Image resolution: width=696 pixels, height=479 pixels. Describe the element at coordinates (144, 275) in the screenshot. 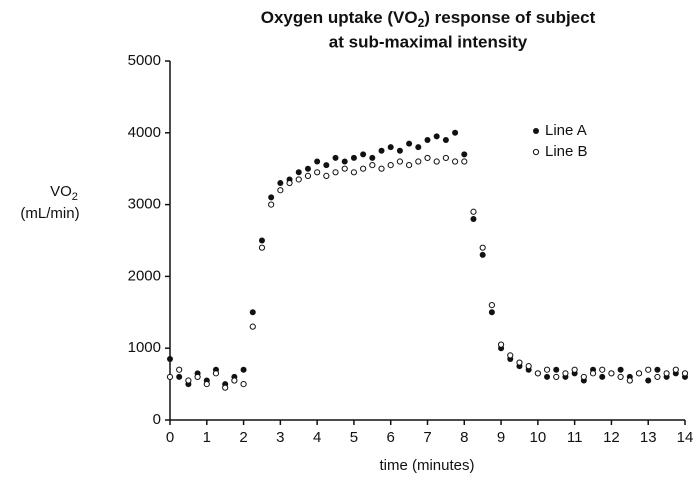

I see `y-tick-label: 2000` at that location.